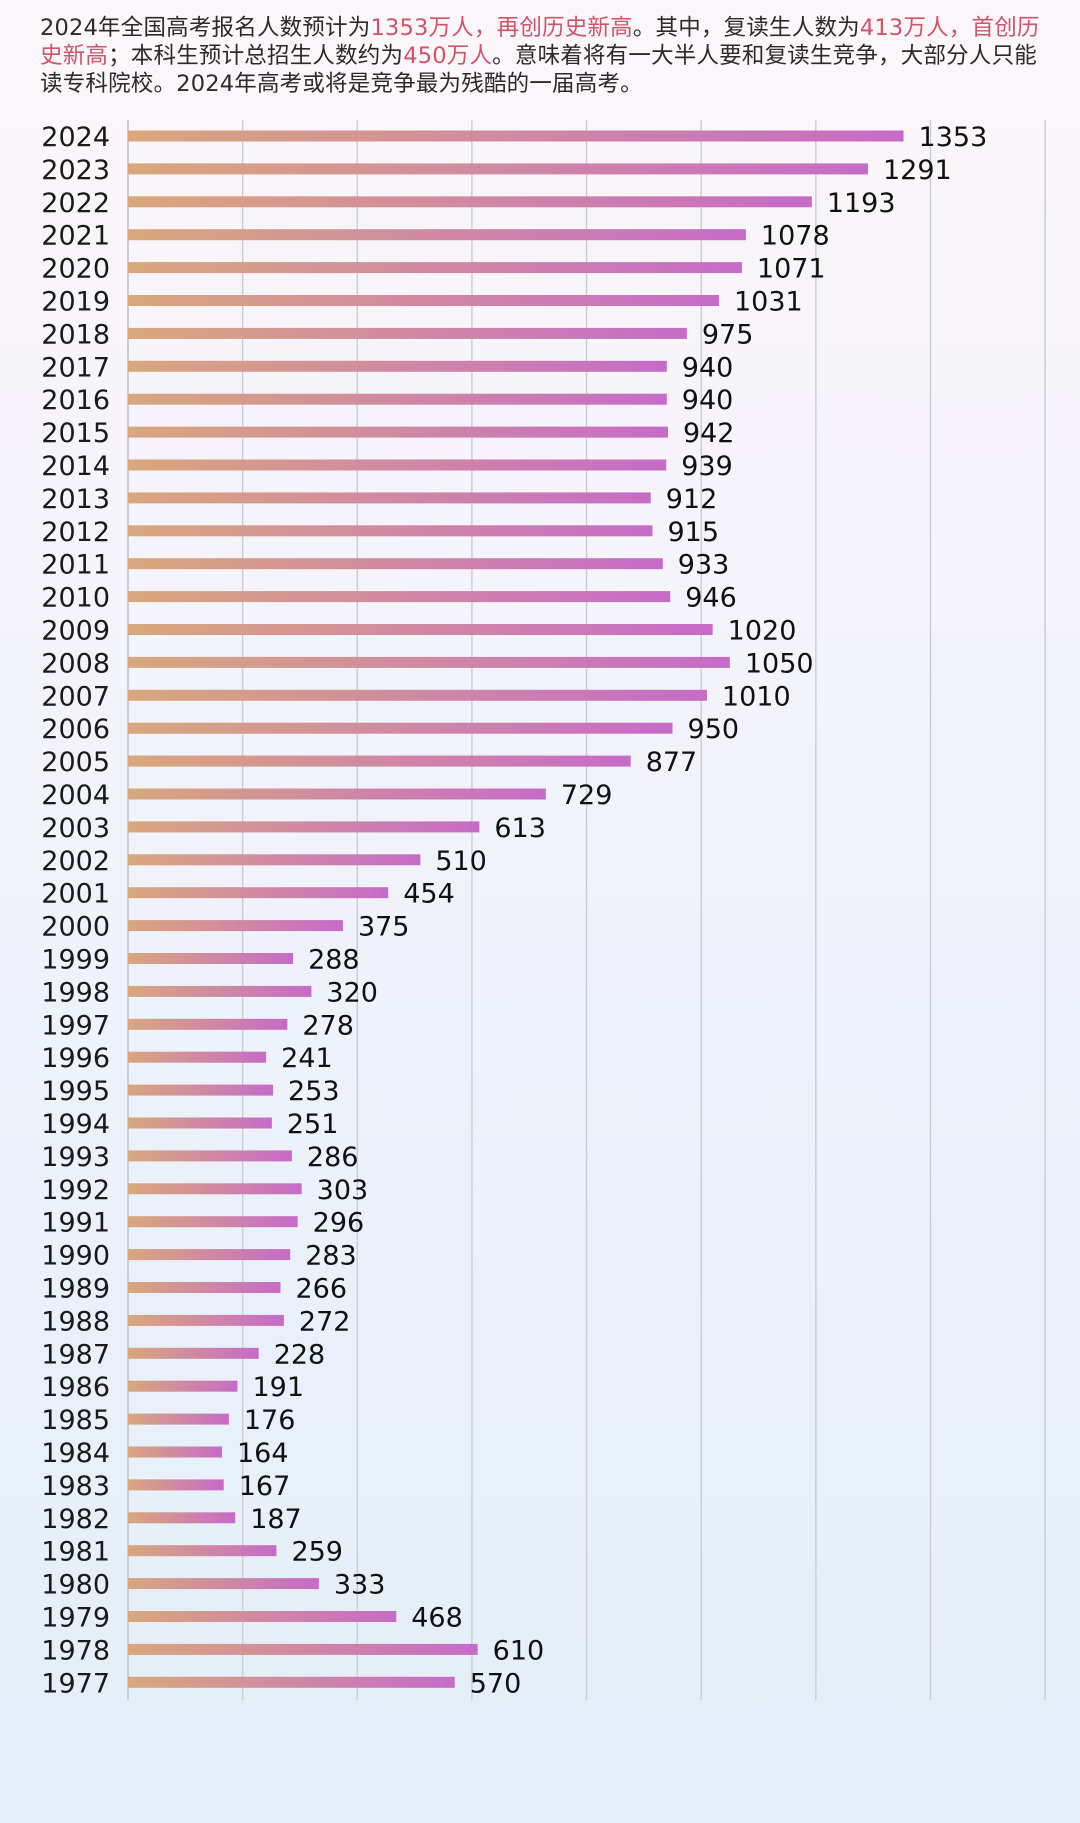  Describe the element at coordinates (291, 1682) in the screenshot. I see `bar-1977` at that location.